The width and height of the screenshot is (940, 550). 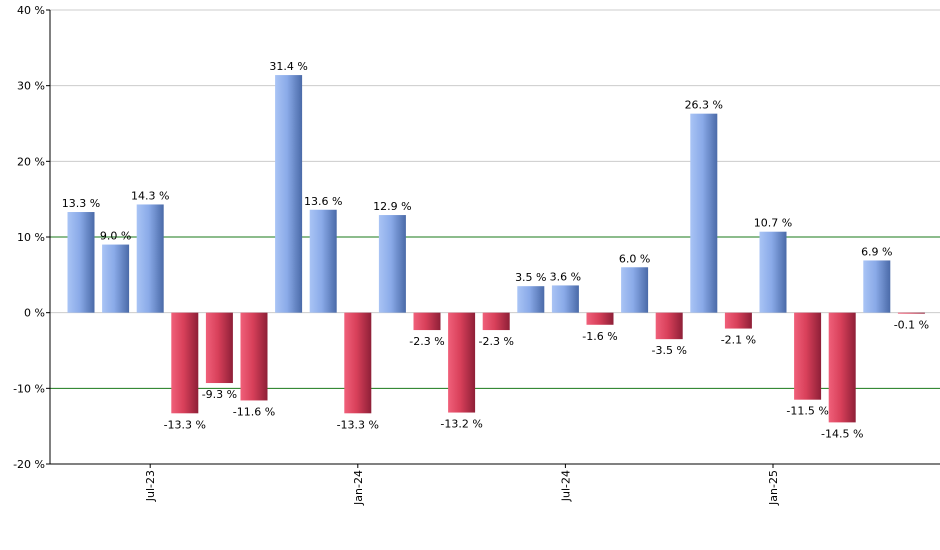 What do you see at coordinates (31, 10) in the screenshot?
I see `y-tick-label: 40 %` at bounding box center [31, 10].